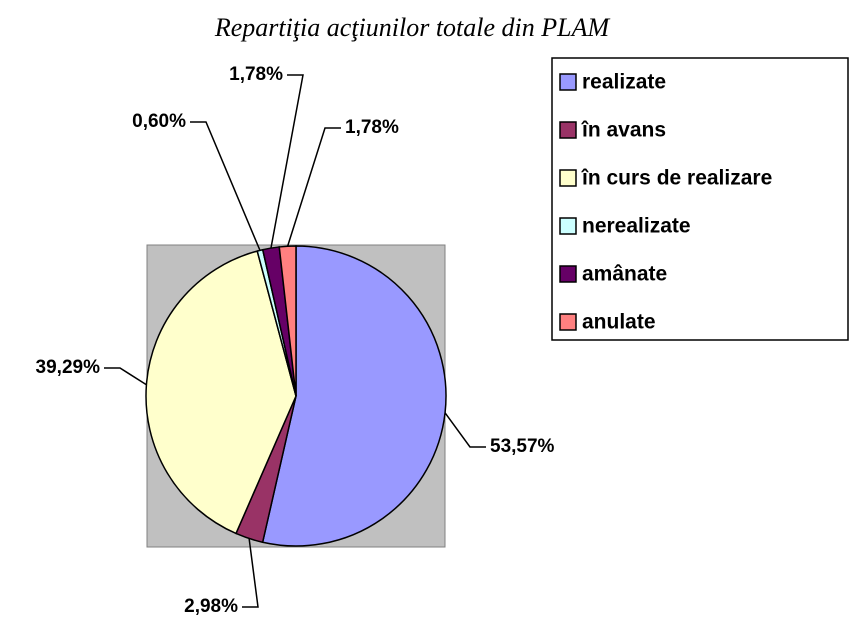 The height and width of the screenshot is (619, 849). What do you see at coordinates (412, 27) in the screenshot?
I see `chart-title: Repartiţia acţiunilor totale din PLAM` at bounding box center [412, 27].